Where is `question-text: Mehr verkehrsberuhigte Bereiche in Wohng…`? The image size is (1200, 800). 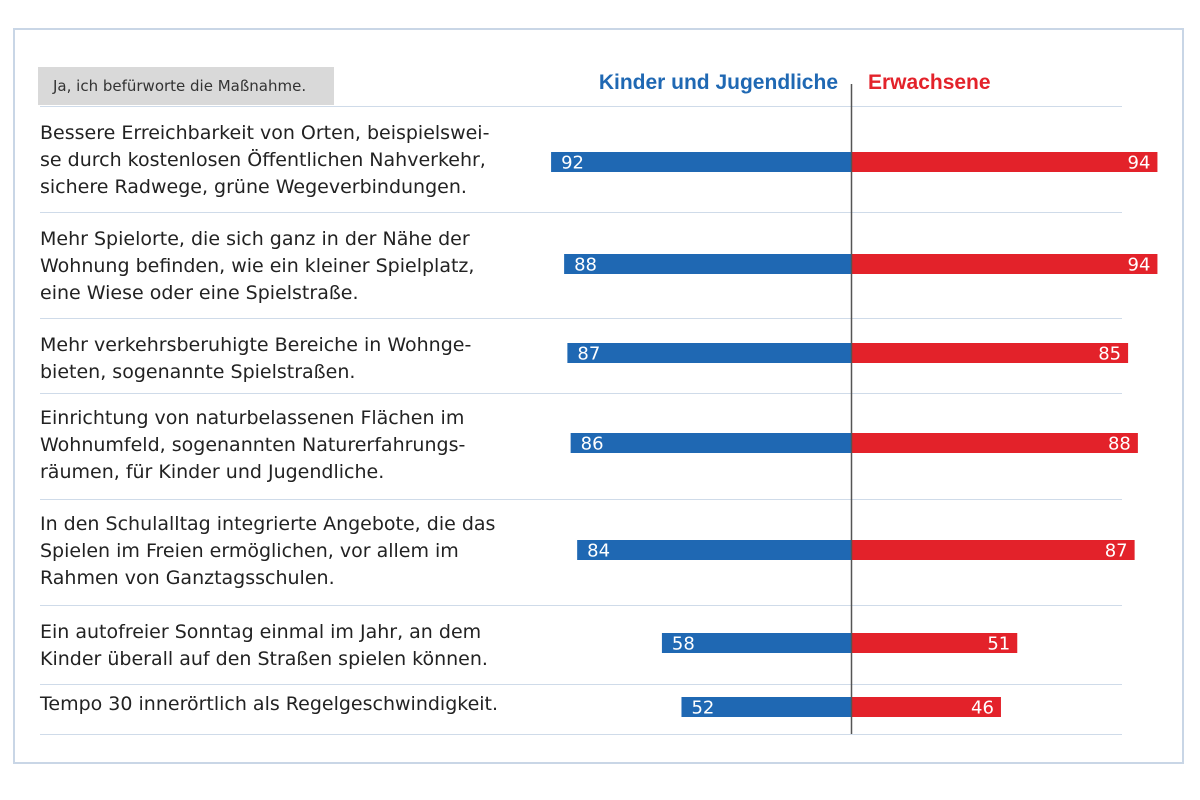
question-text: Mehr verkehrsberuhigte Bereiche in Wohng… is located at coordinates (256, 358).